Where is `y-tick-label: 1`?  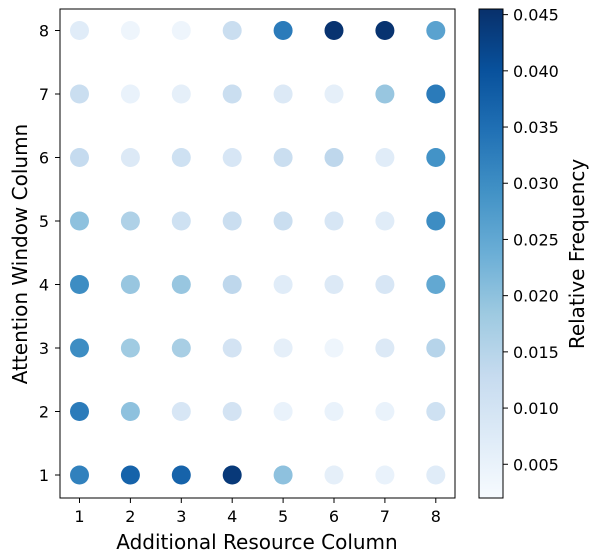
y-tick-label: 1 is located at coordinates (44, 475).